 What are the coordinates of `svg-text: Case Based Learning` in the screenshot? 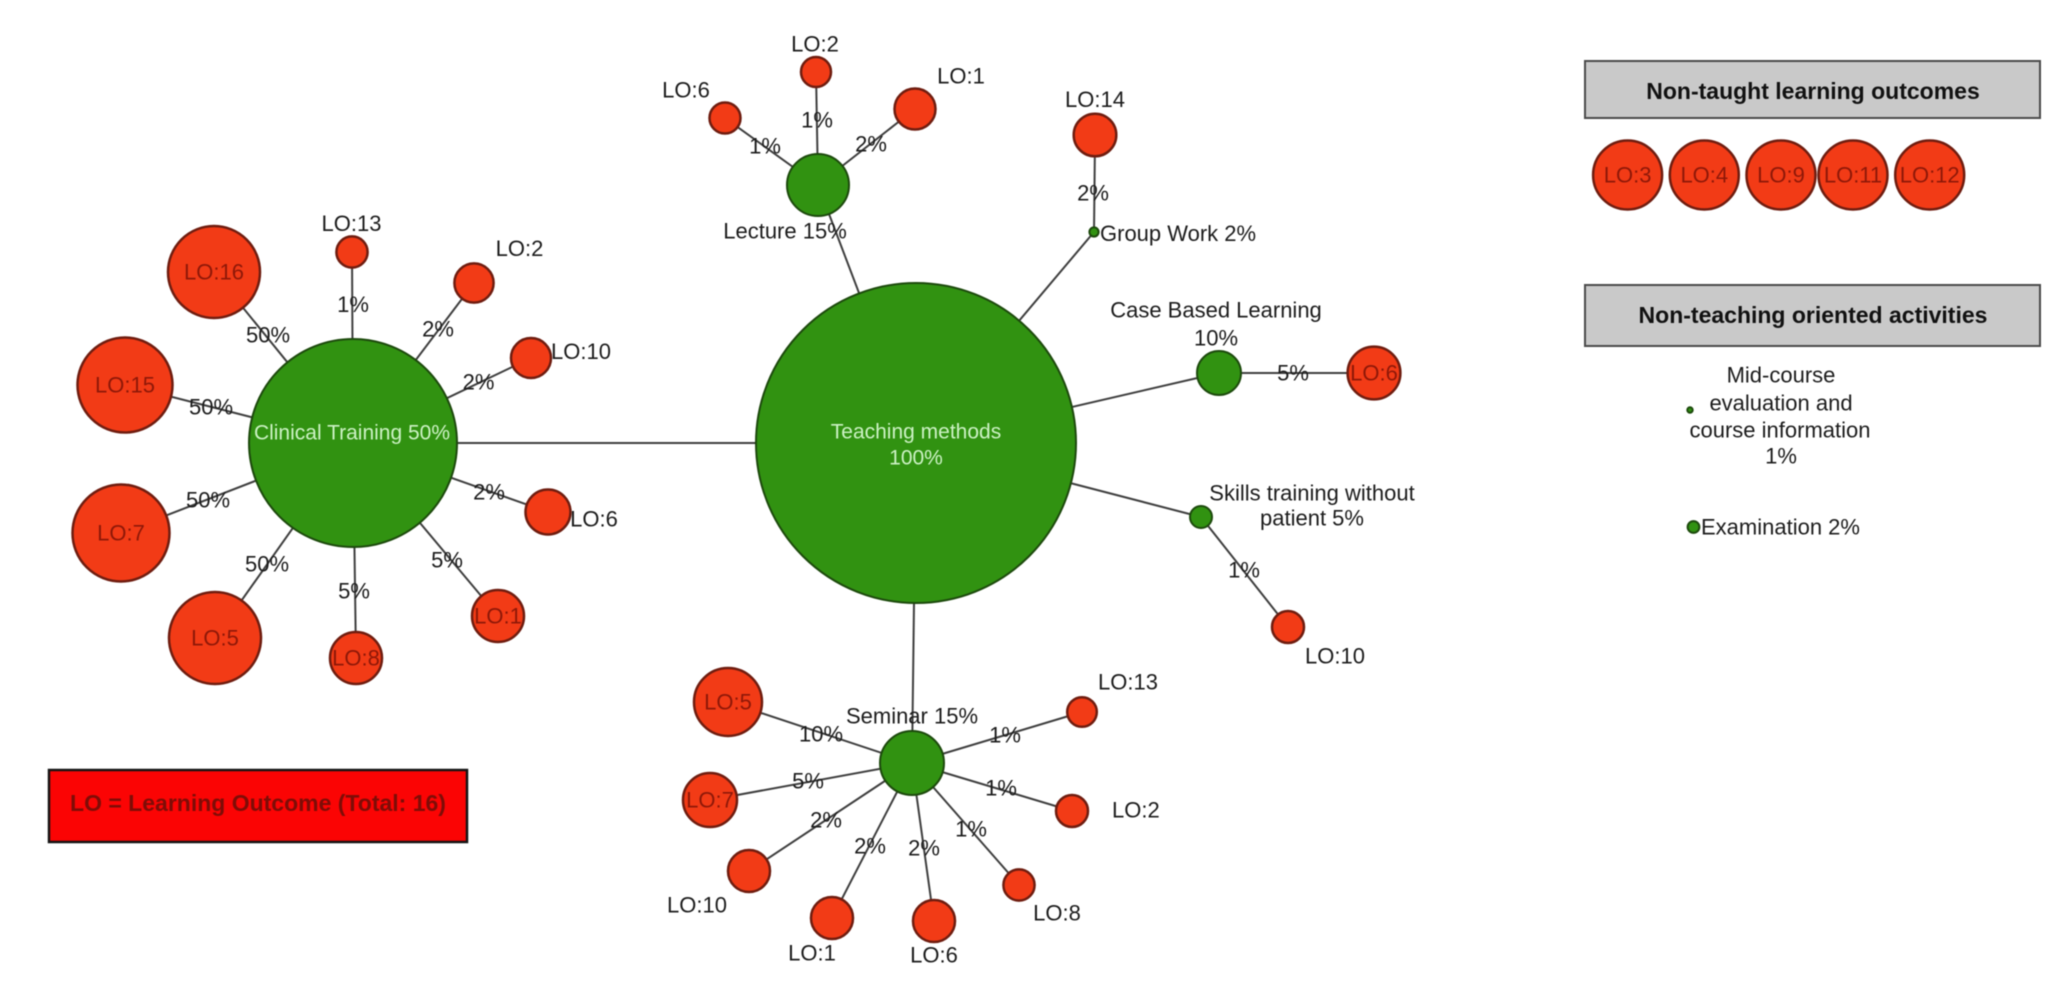 It's located at (1216, 310).